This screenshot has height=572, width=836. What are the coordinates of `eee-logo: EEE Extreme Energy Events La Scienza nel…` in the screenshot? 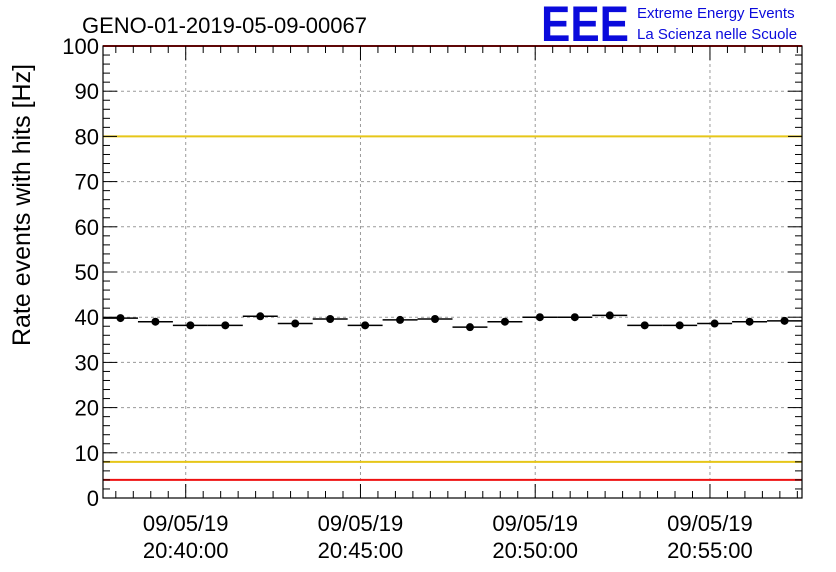 It's located at (669, 26).